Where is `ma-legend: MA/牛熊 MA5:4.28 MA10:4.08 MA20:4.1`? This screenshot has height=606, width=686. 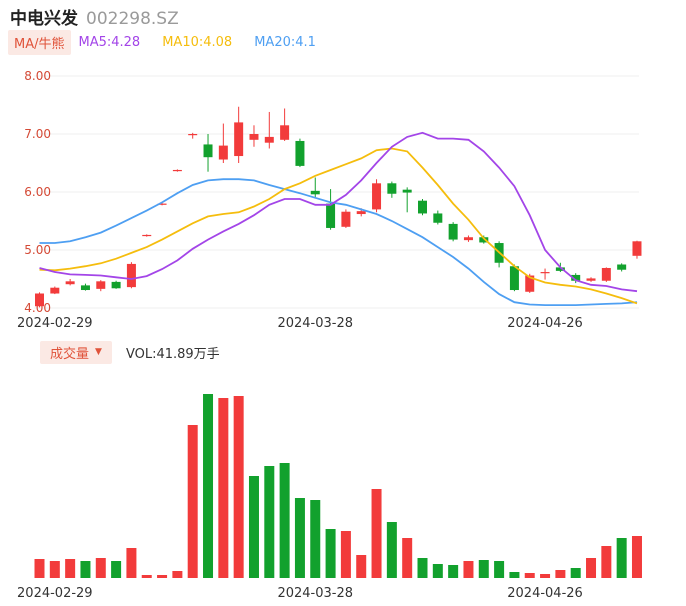
ma-legend: MA/牛熊 MA5:4.28 MA10:4.08 MA20:4.1 is located at coordinates (173, 42).